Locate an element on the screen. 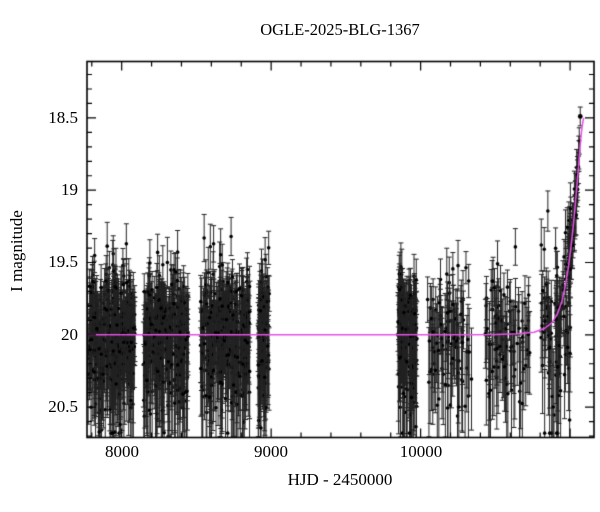  x-tick-label: 9000 is located at coordinates (271, 451).